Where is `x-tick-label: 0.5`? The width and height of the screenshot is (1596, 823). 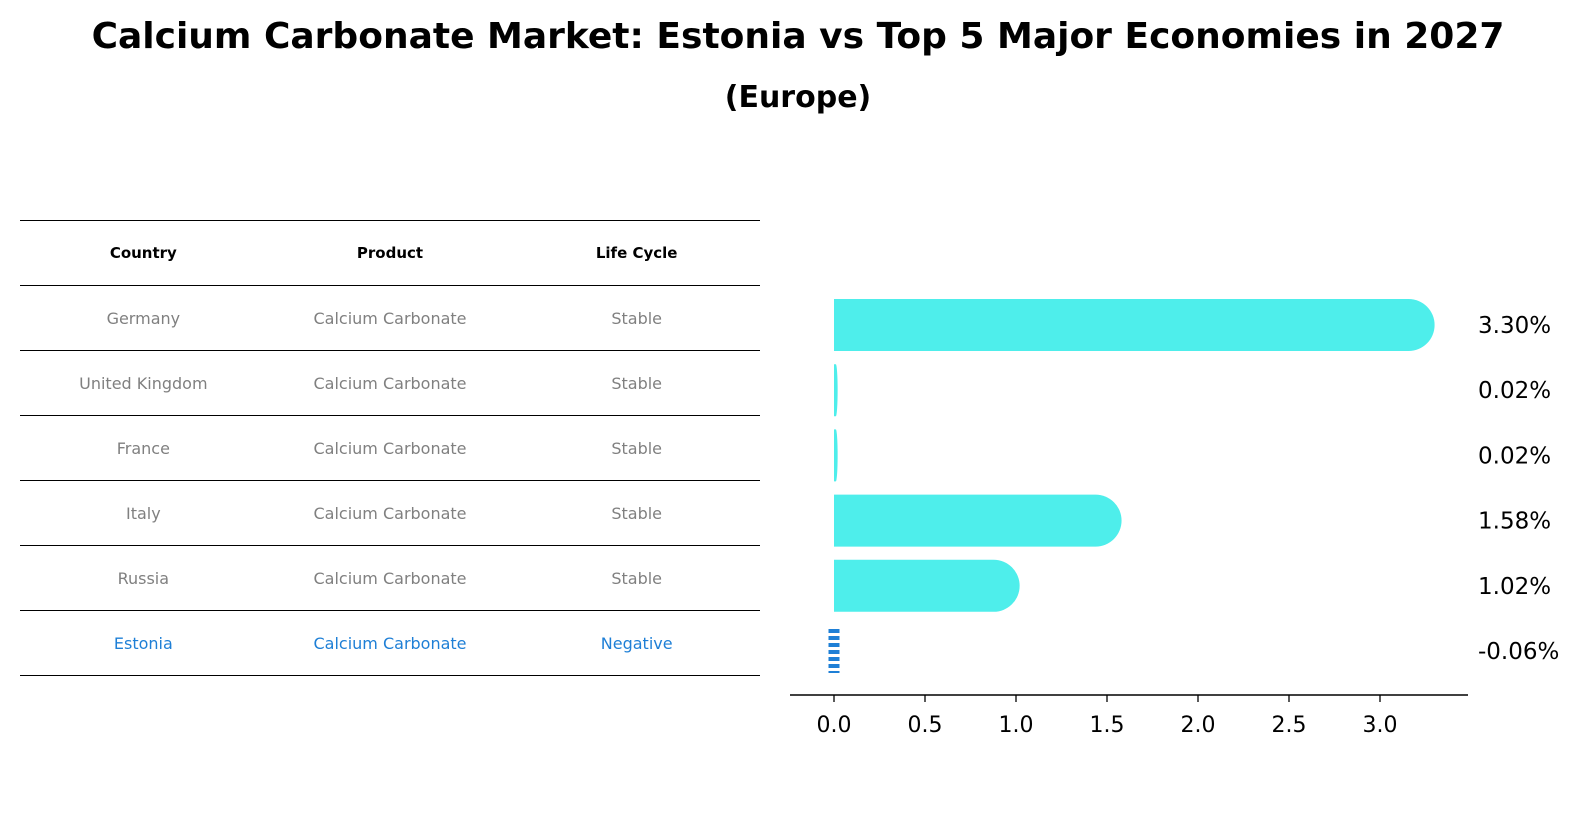 x-tick-label: 0.5 is located at coordinates (925, 725).